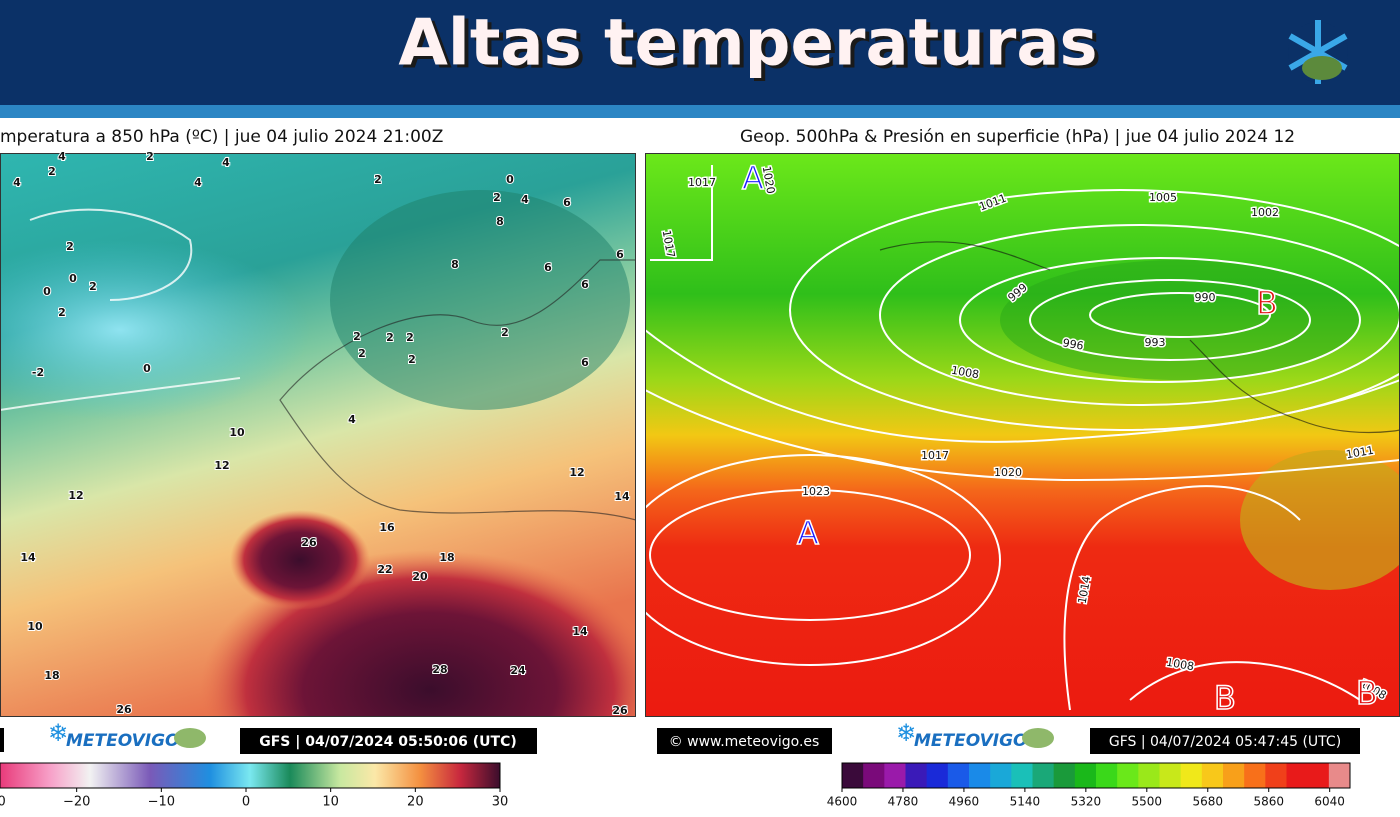 The width and height of the screenshot is (1400, 817). I want to click on contour-label: 20, so click(420, 576).